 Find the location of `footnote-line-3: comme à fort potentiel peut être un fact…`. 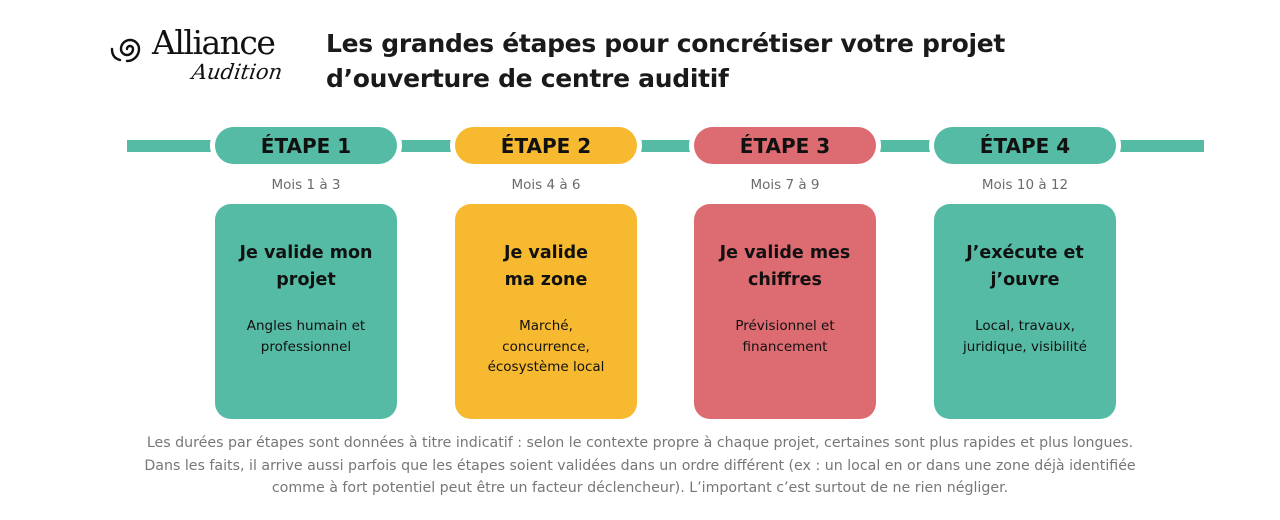

footnote-line-3: comme à fort potentiel peut être un fact… is located at coordinates (640, 488).